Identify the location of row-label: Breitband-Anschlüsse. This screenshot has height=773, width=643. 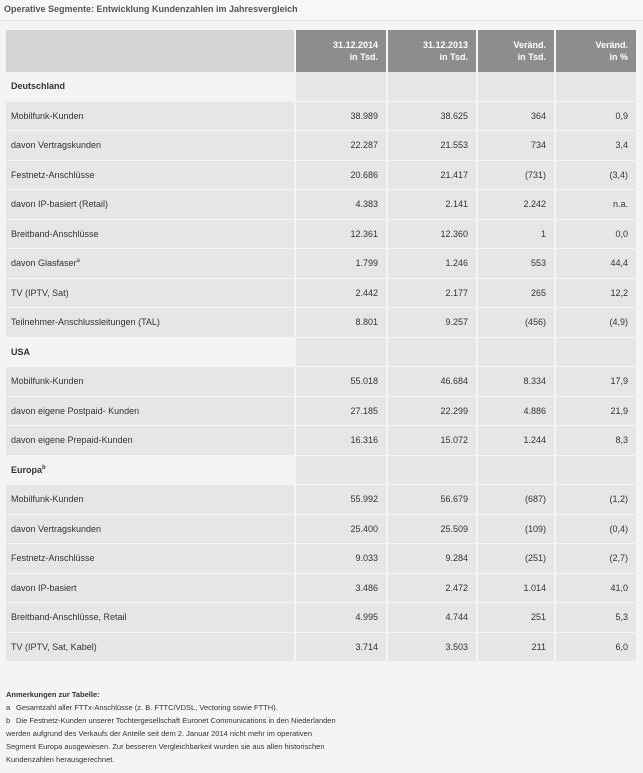
(150, 234).